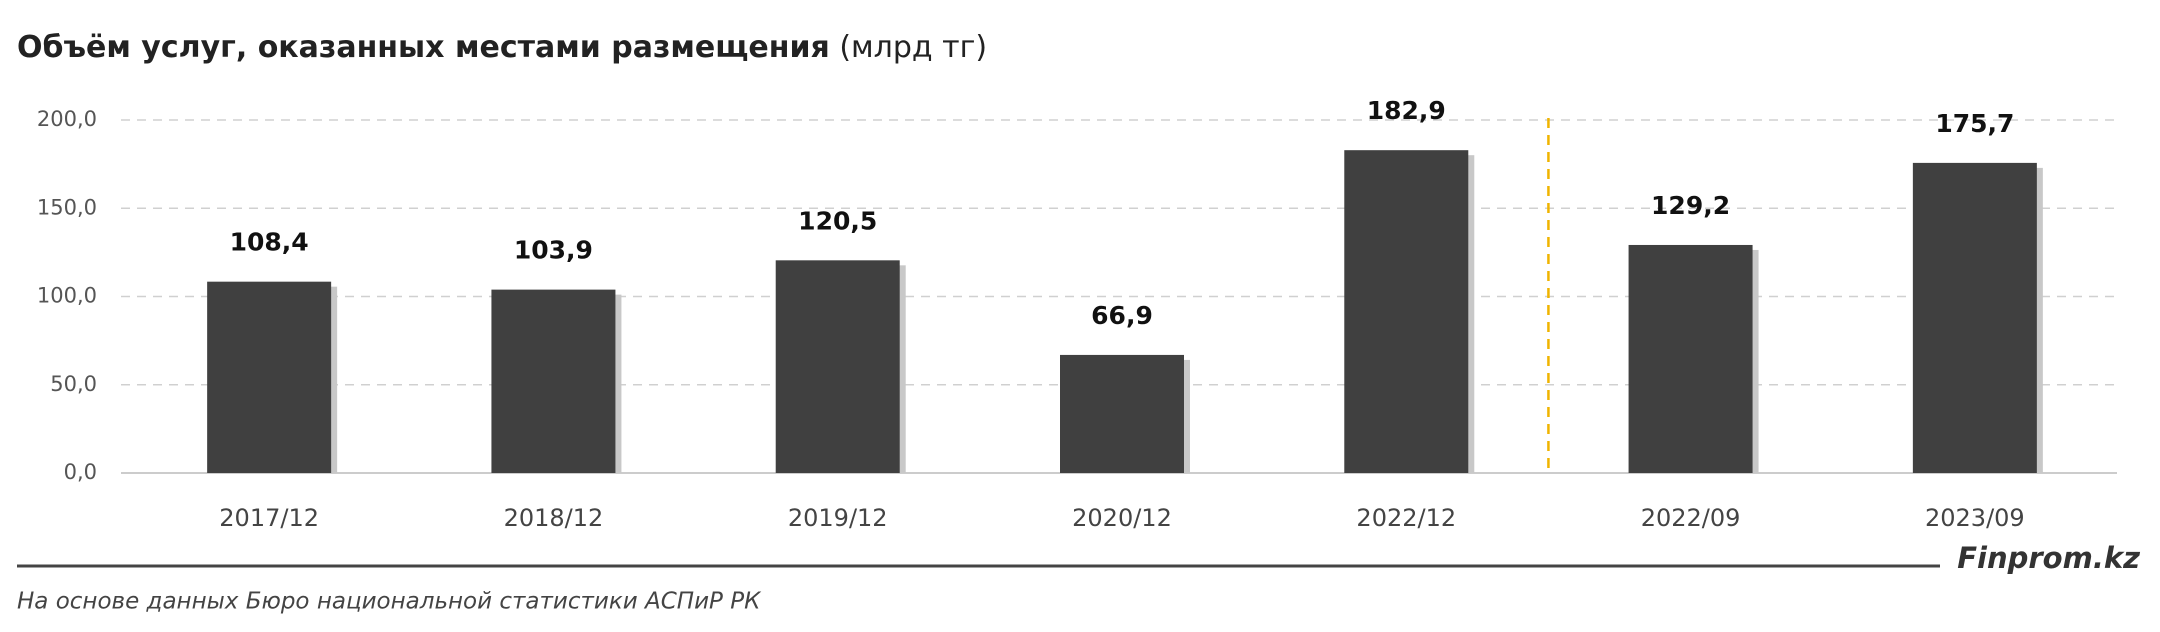 This screenshot has width=2160, height=632. What do you see at coordinates (2048, 558) in the screenshot?
I see `brand: Finprom.kz` at bounding box center [2048, 558].